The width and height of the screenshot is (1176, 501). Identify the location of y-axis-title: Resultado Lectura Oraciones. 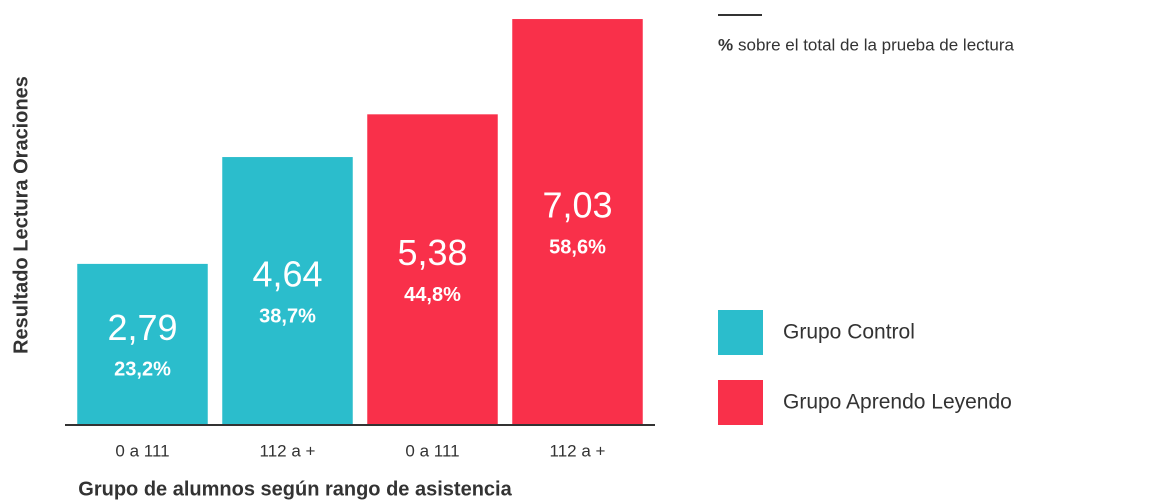
(21, 215).